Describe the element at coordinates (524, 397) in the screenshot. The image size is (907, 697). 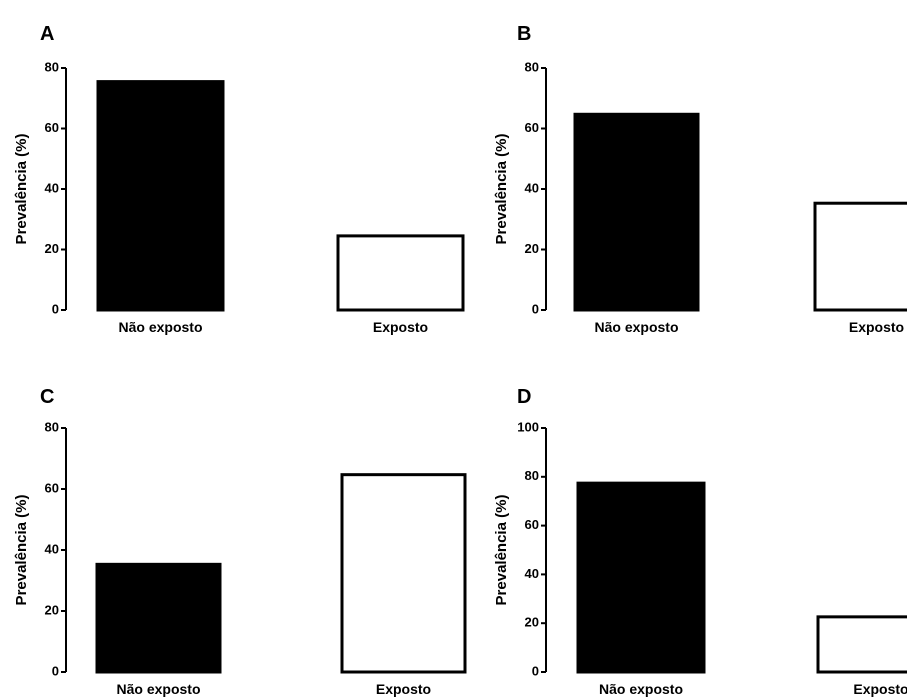
I see `panel-letter: D` at that location.